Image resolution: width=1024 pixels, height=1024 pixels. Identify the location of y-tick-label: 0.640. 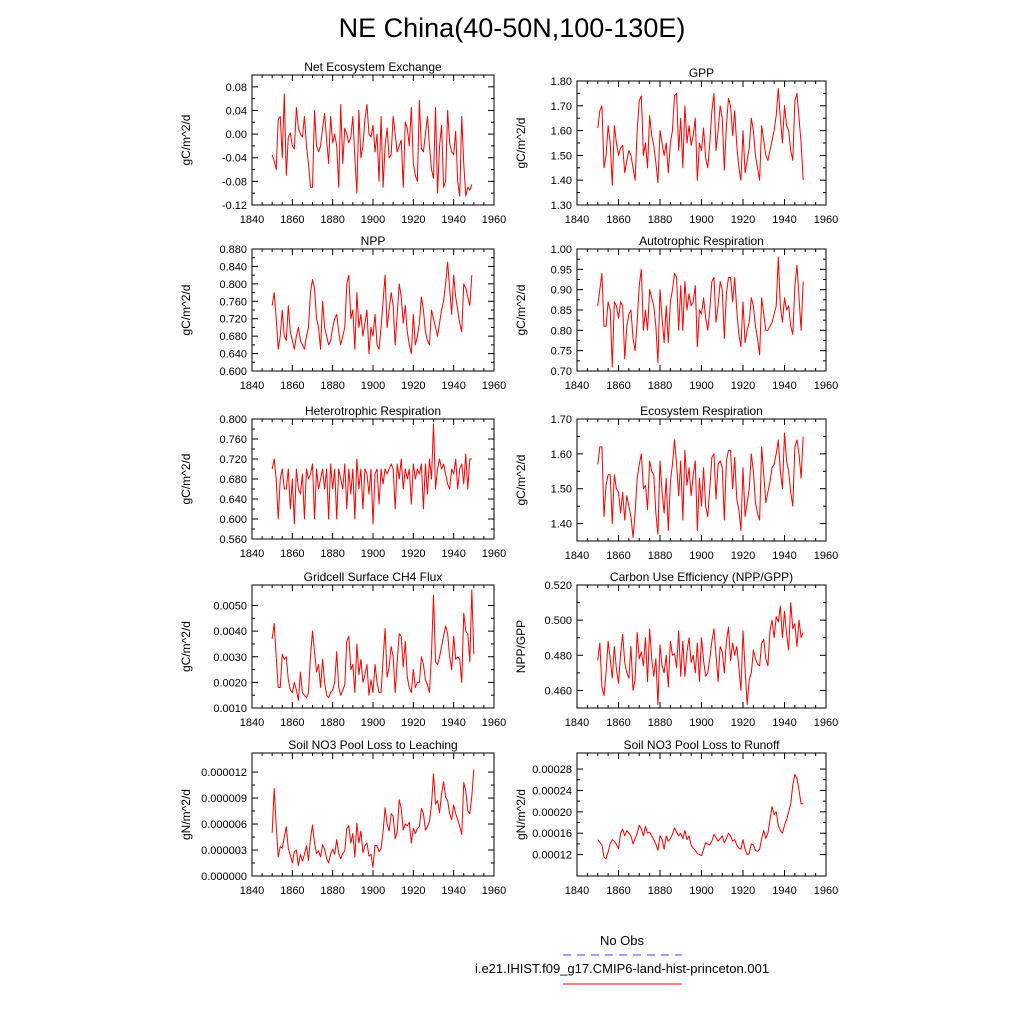
(233, 355).